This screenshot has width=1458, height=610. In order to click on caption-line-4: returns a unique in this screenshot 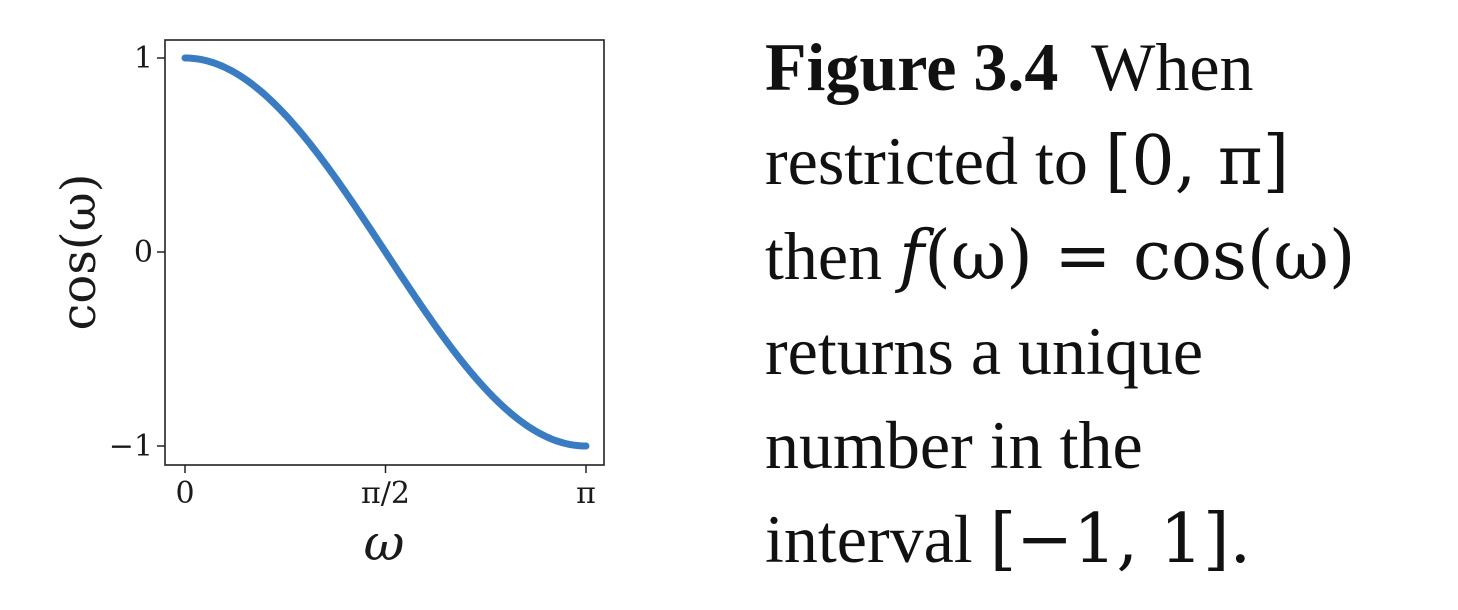, I will do `click(984, 351)`.